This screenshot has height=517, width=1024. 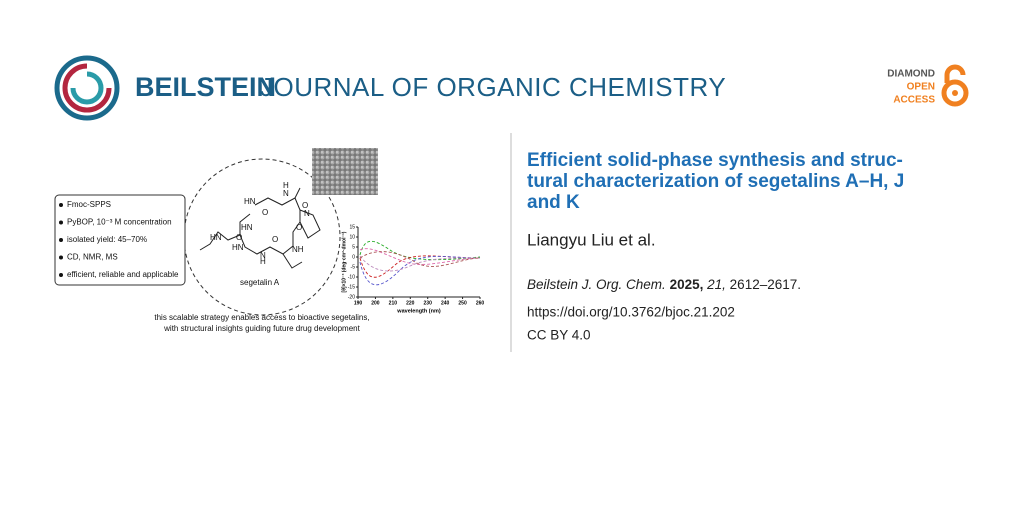 What do you see at coordinates (393, 303) in the screenshot?
I see `x-tick-label: 210` at bounding box center [393, 303].